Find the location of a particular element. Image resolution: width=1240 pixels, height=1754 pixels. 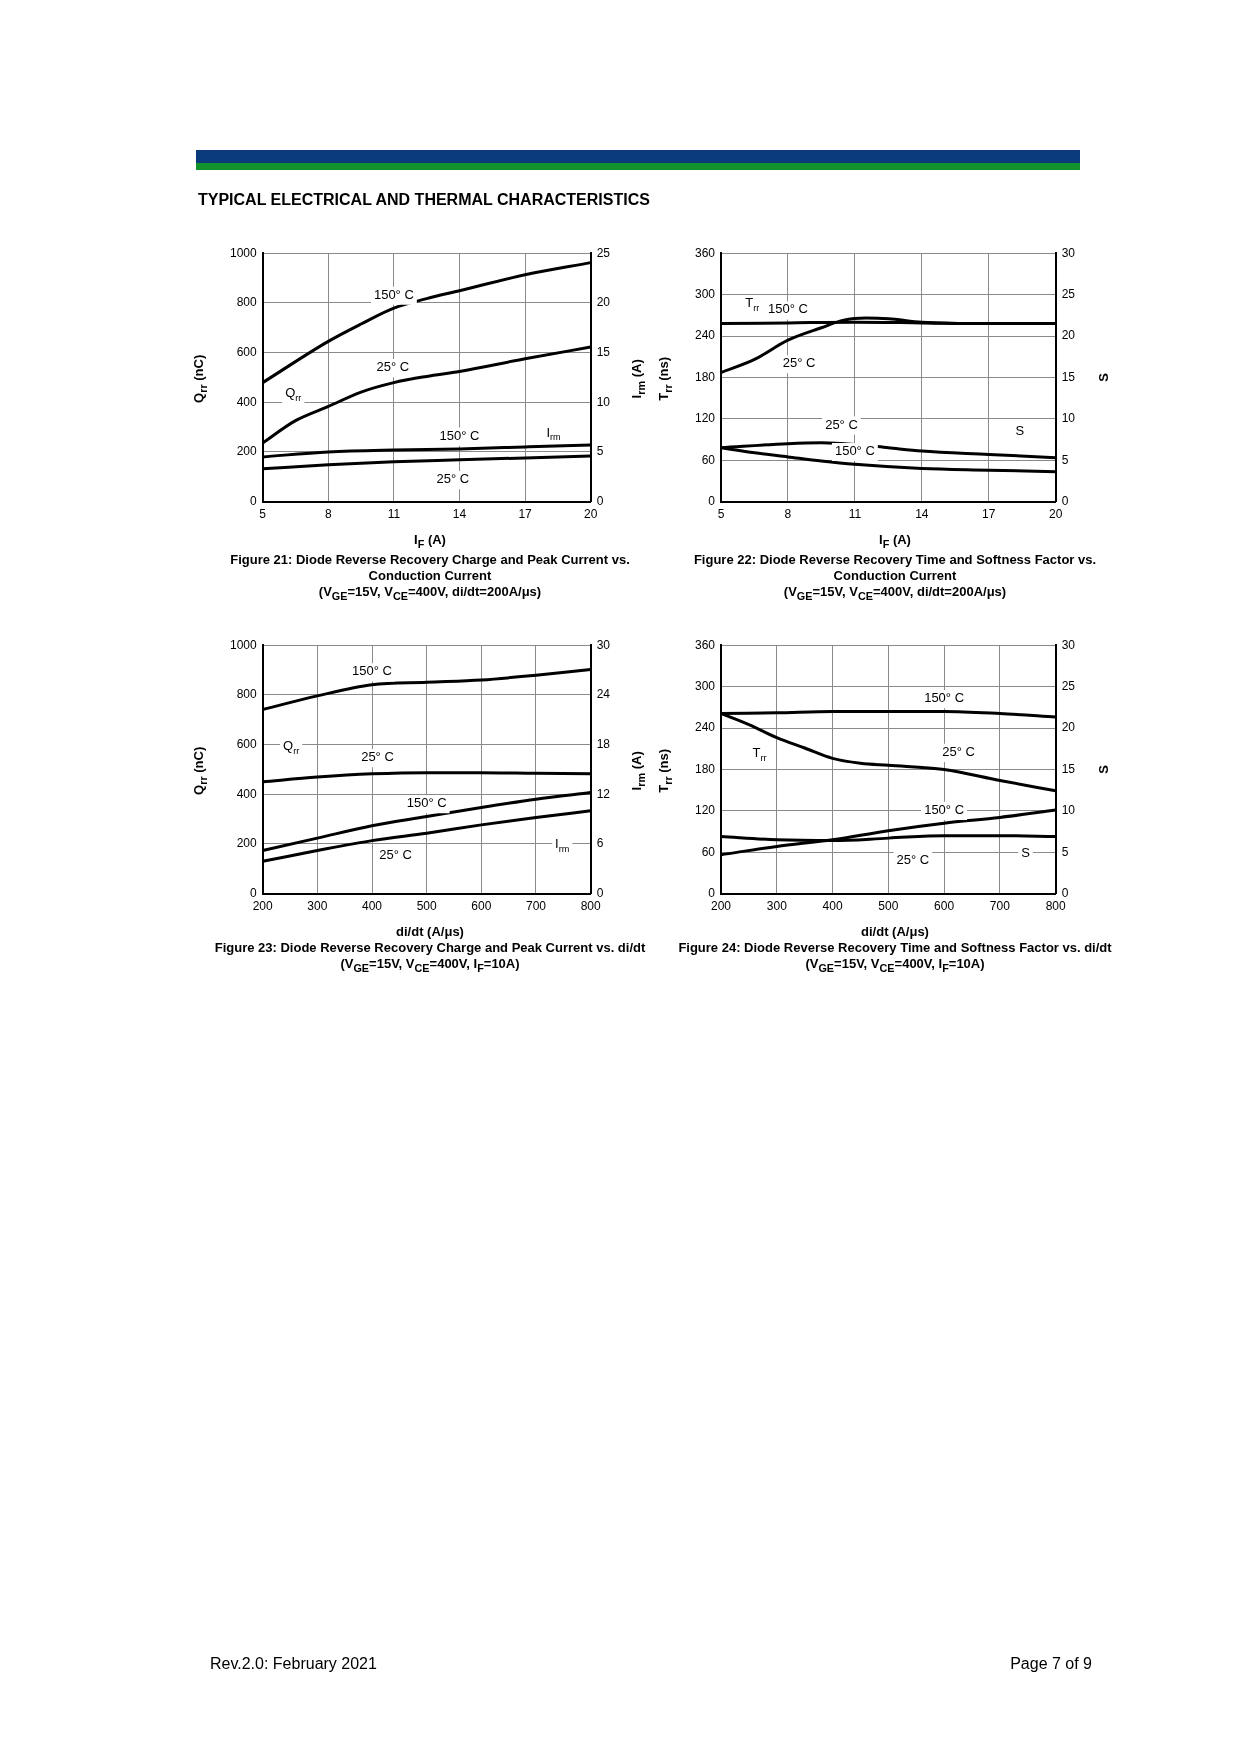

text: Figure 21: Diode Reverse Recovery Charge and Peak Current vs. Conduction Current is located at coordinates (430, 568).